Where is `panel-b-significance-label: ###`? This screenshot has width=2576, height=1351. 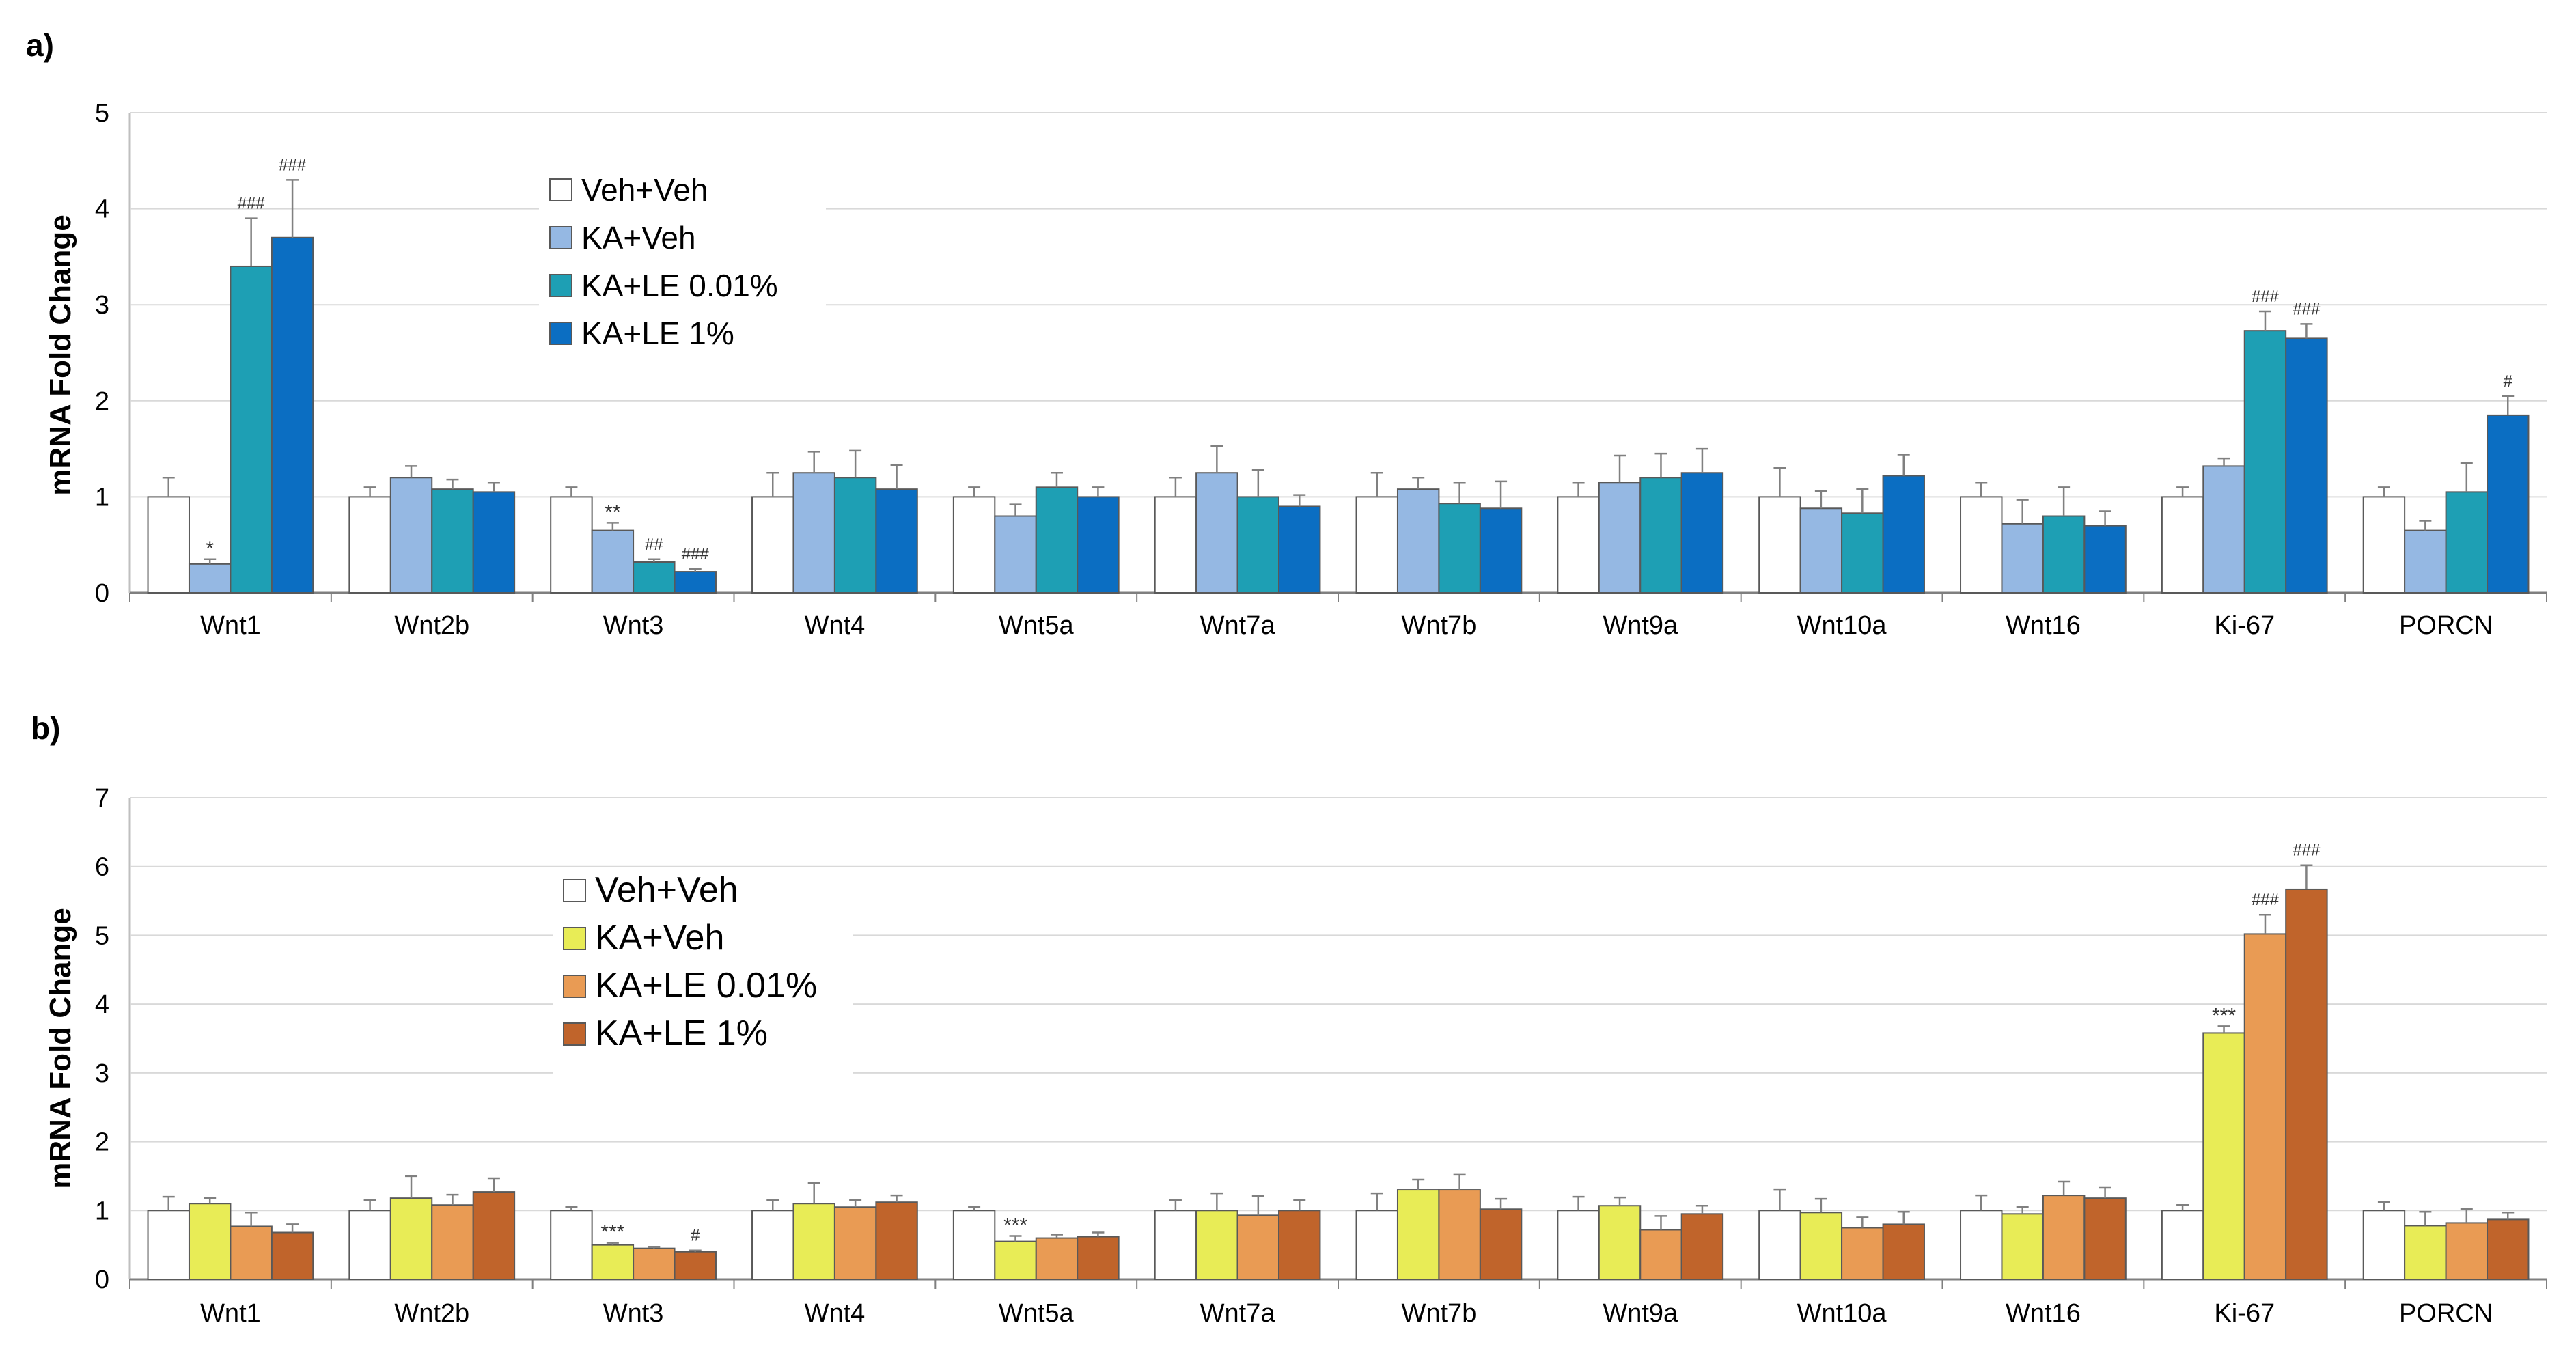 panel-b-significance-label: ### is located at coordinates (2307, 850).